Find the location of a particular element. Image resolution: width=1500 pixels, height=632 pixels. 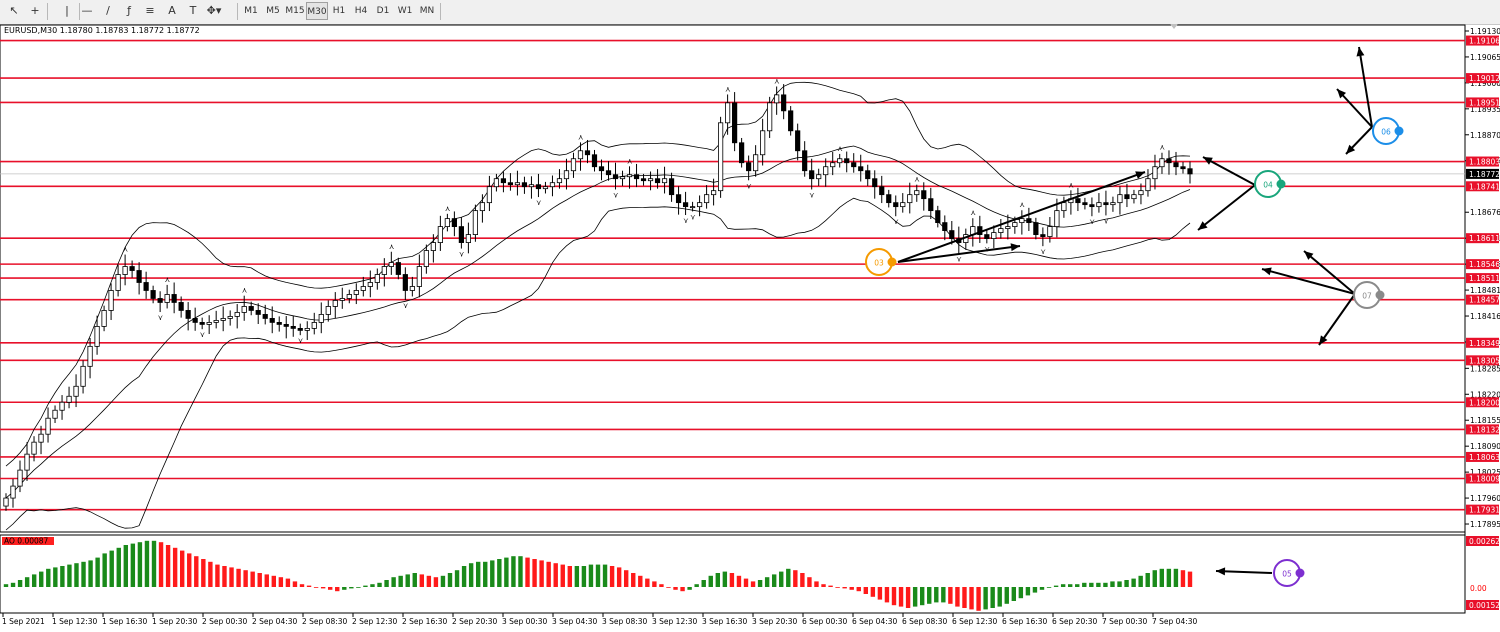

current-price-tag is located at coordinates (1482, 173).